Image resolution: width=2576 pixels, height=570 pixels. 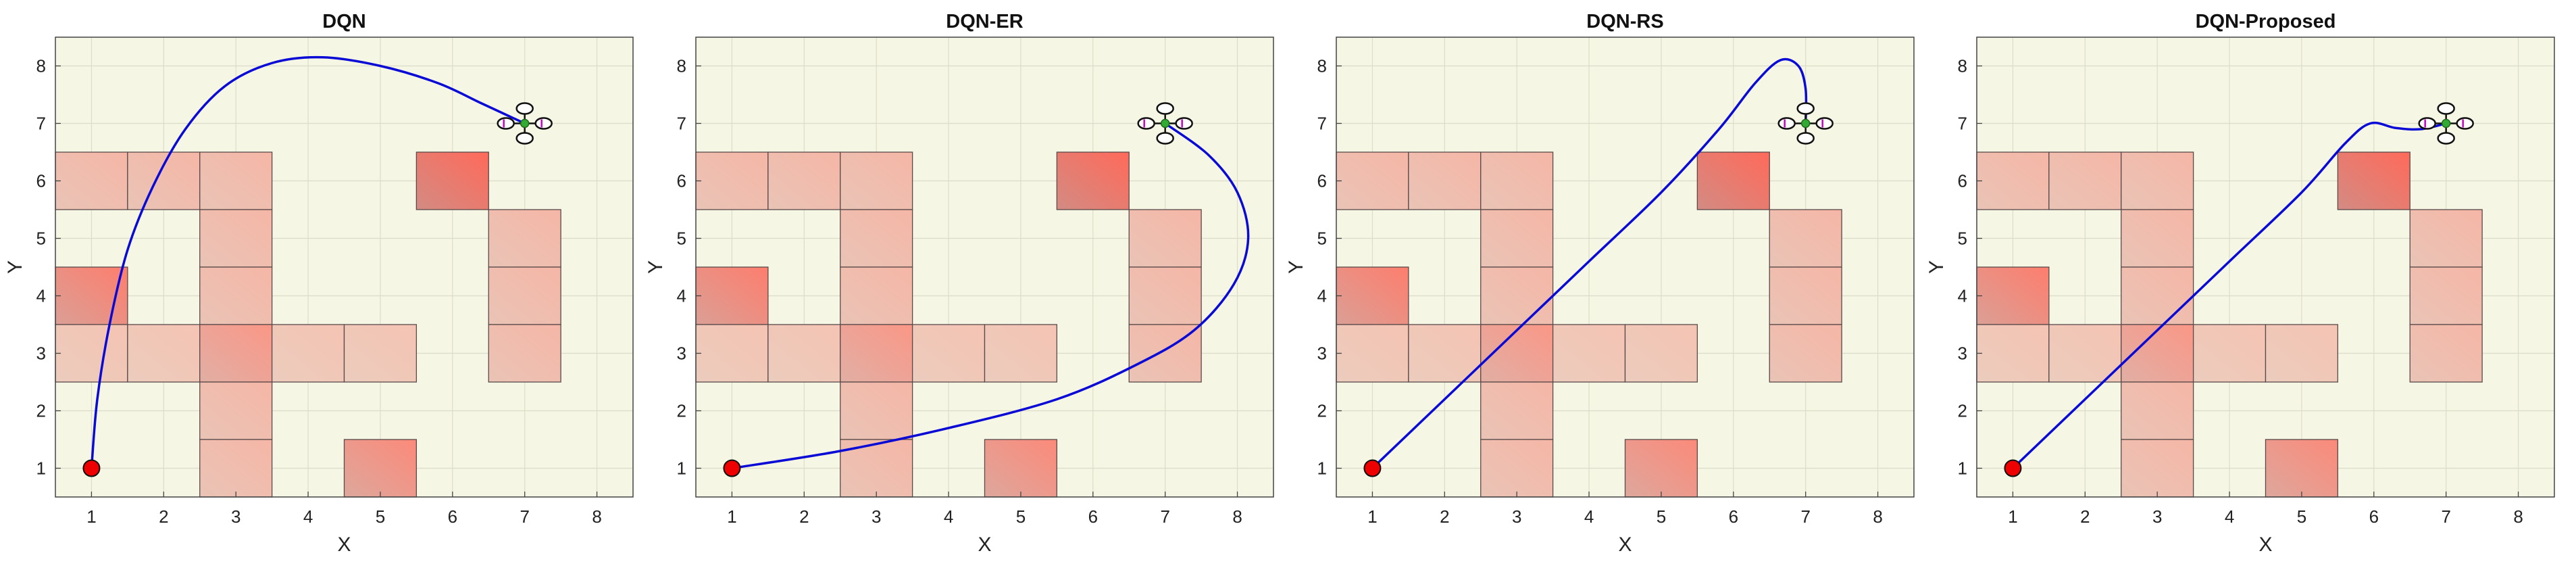 What do you see at coordinates (2266, 21) in the screenshot?
I see `chart-title: DQN-Proposed` at bounding box center [2266, 21].